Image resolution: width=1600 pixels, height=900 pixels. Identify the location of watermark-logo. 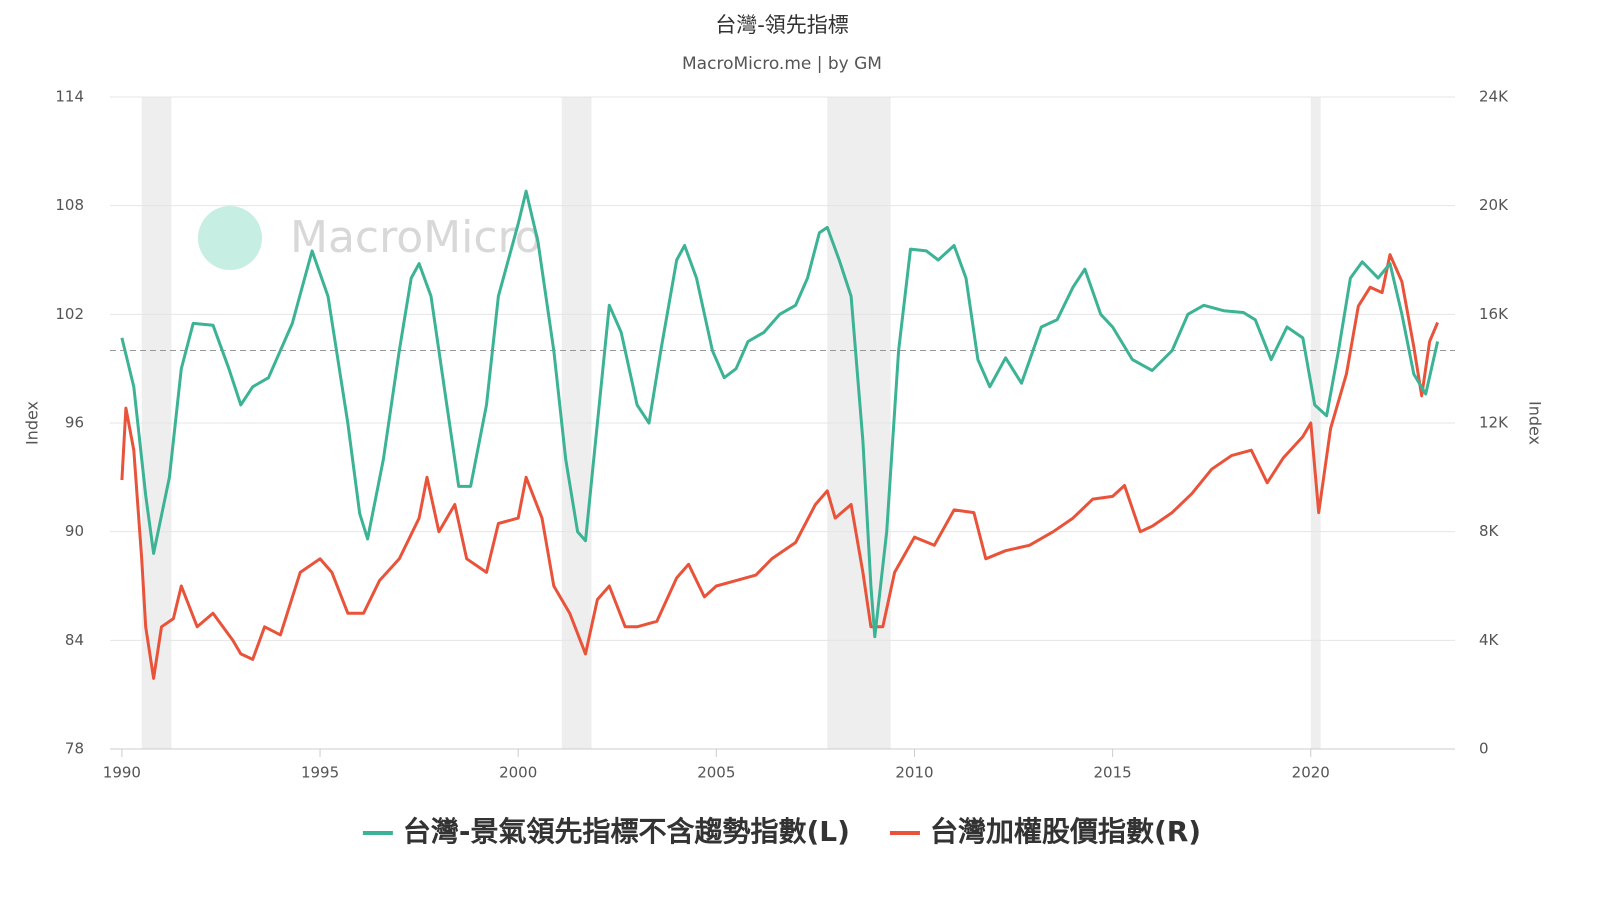
(230, 238).